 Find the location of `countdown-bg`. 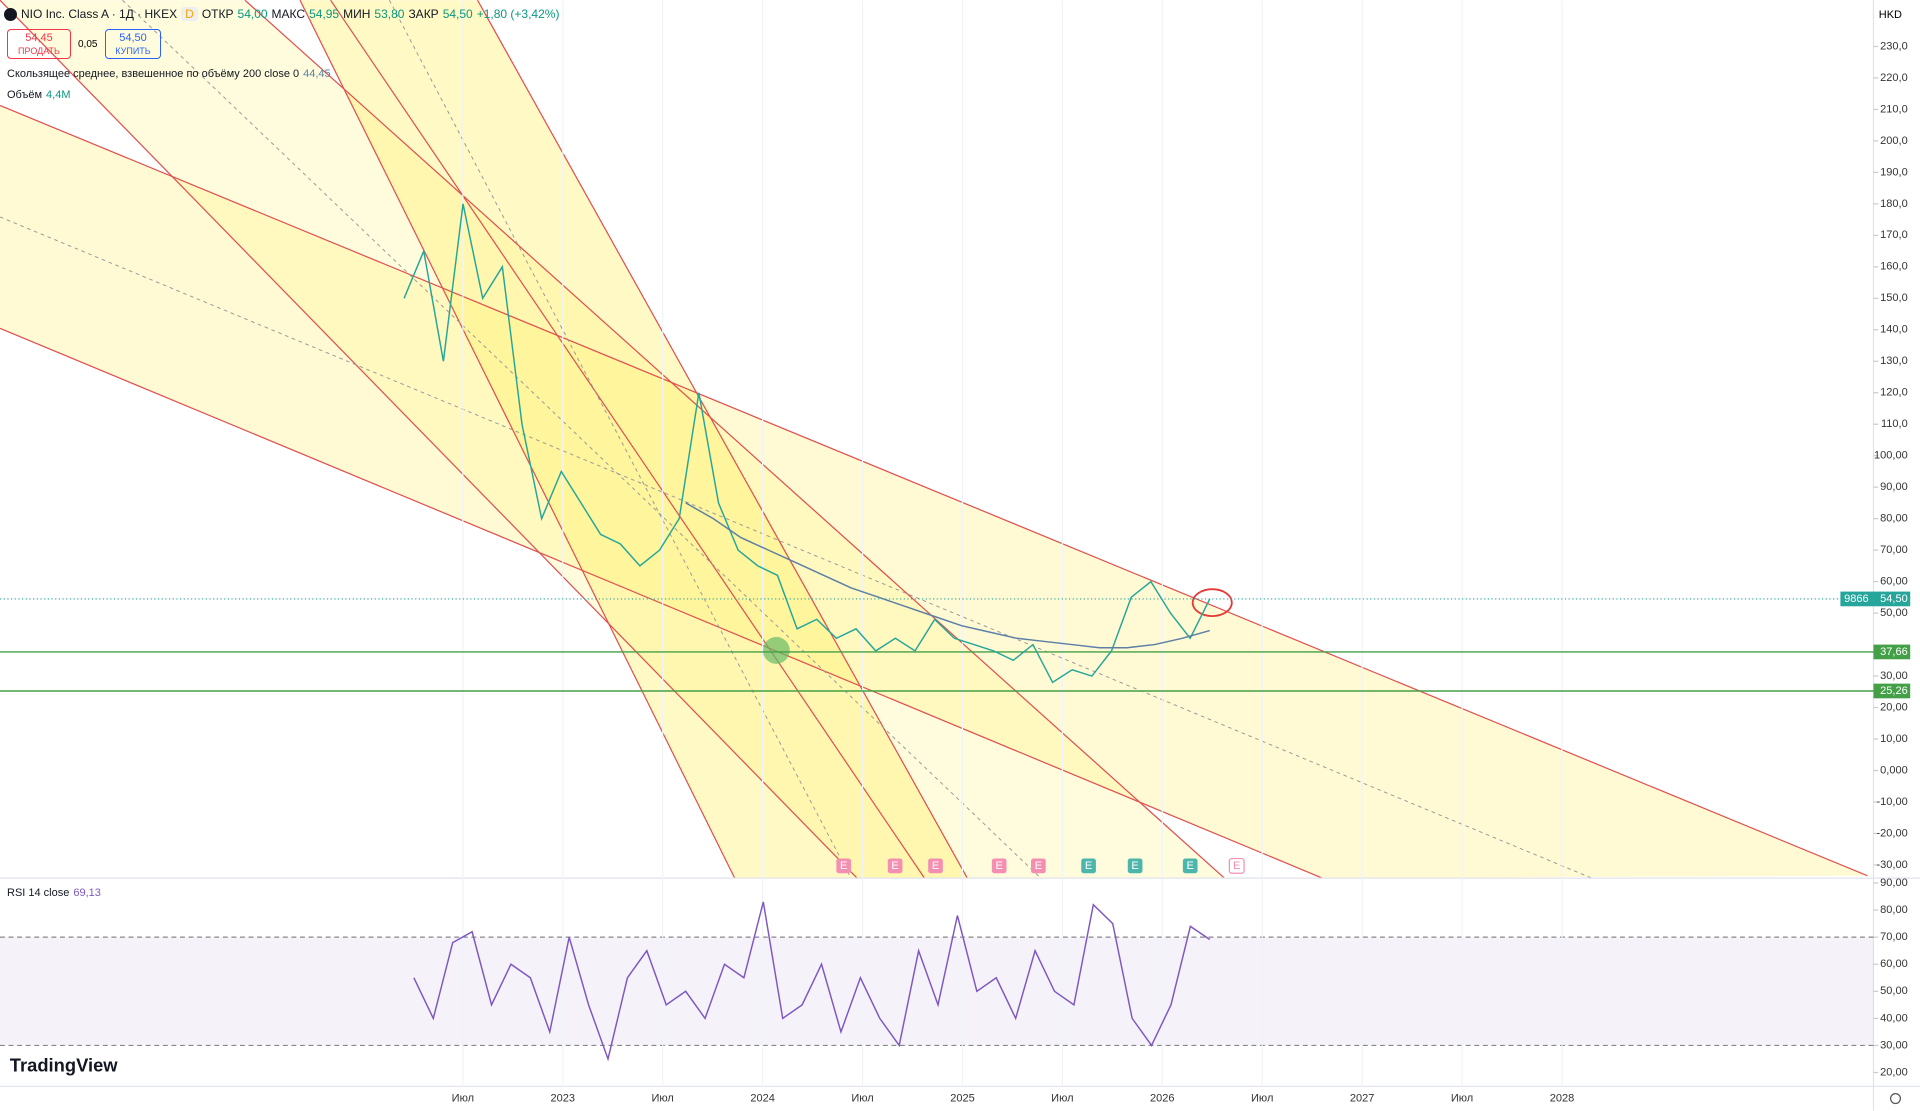

countdown-bg is located at coordinates (1857, 599).